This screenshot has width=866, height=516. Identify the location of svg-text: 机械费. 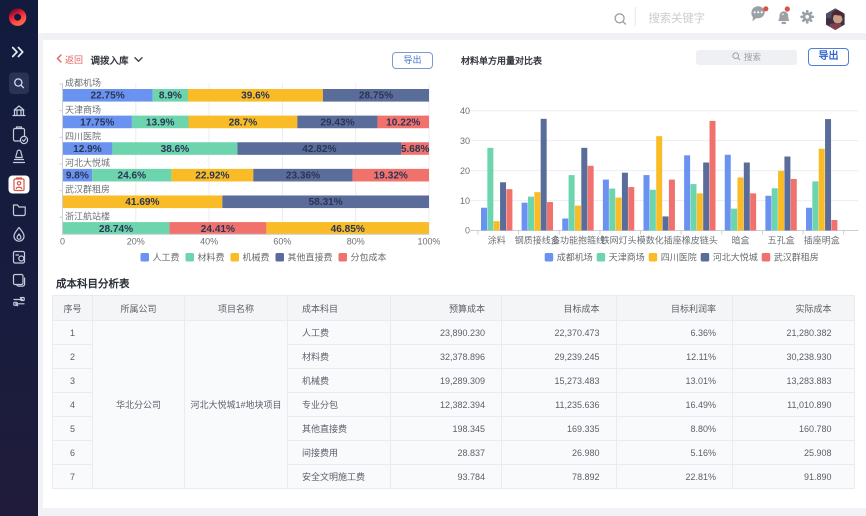
(256, 257).